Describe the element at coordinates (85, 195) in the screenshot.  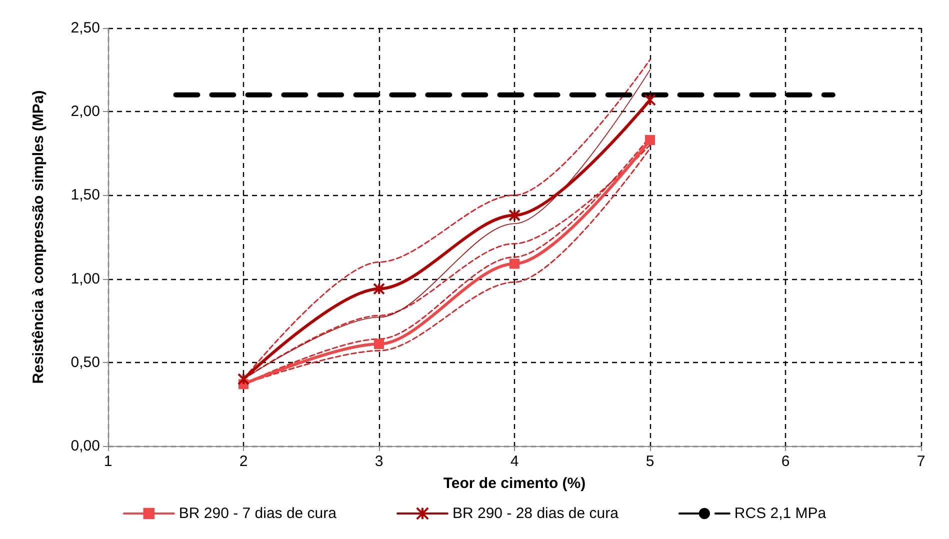
I see `y-tick-label: 1,50` at that location.